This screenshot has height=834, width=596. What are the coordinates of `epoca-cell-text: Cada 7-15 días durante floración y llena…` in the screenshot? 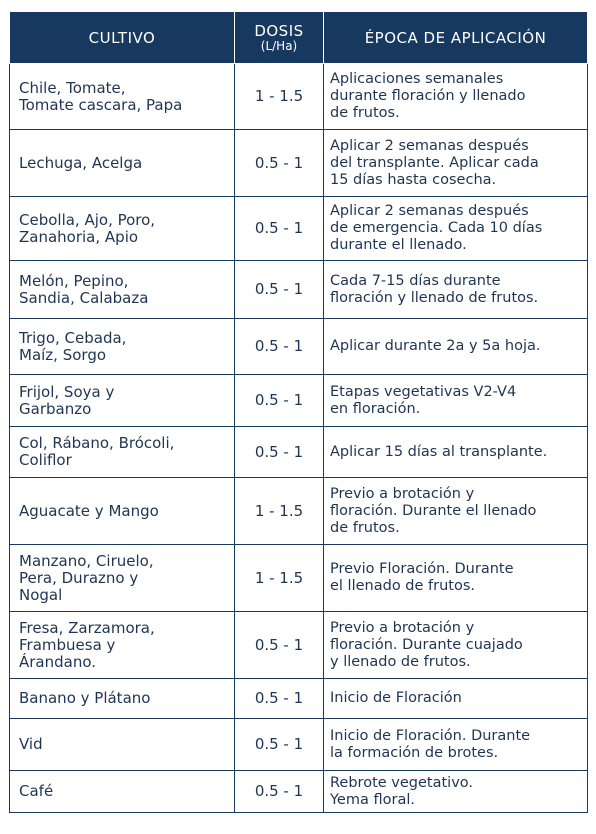 It's located at (434, 289).